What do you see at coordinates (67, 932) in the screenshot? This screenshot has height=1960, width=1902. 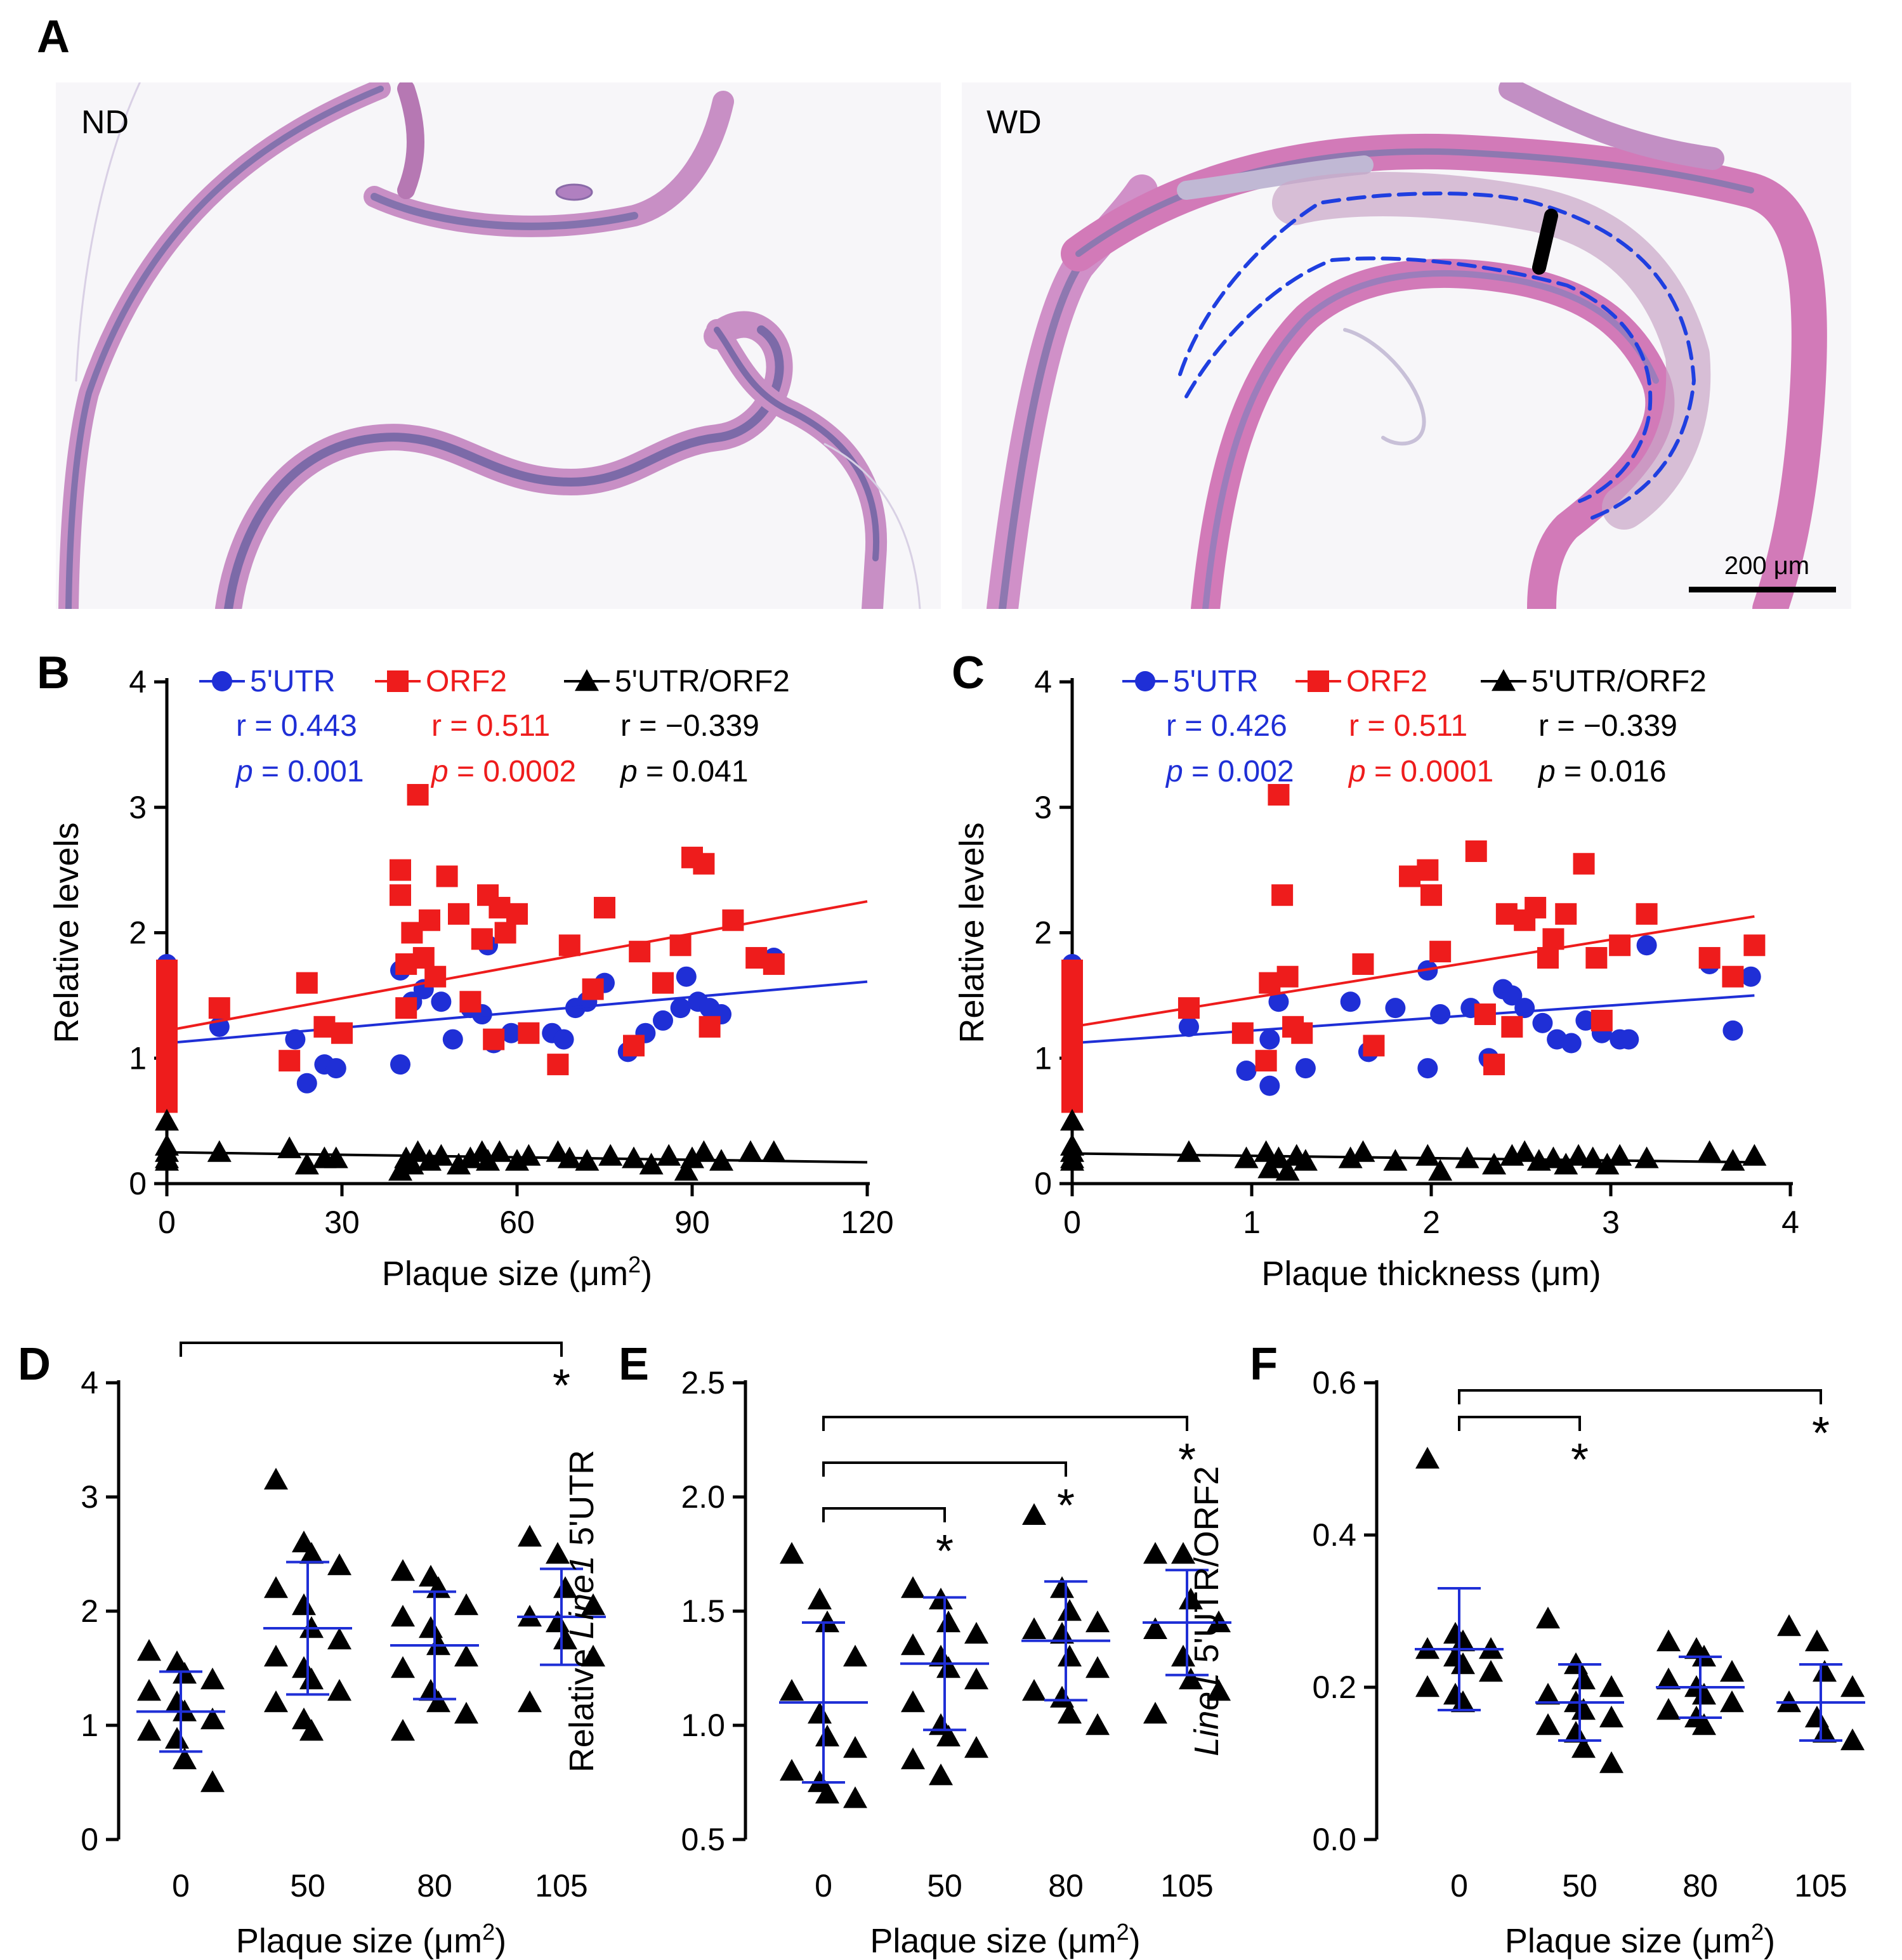 I see `y-axis-label: Relative levels` at bounding box center [67, 932].